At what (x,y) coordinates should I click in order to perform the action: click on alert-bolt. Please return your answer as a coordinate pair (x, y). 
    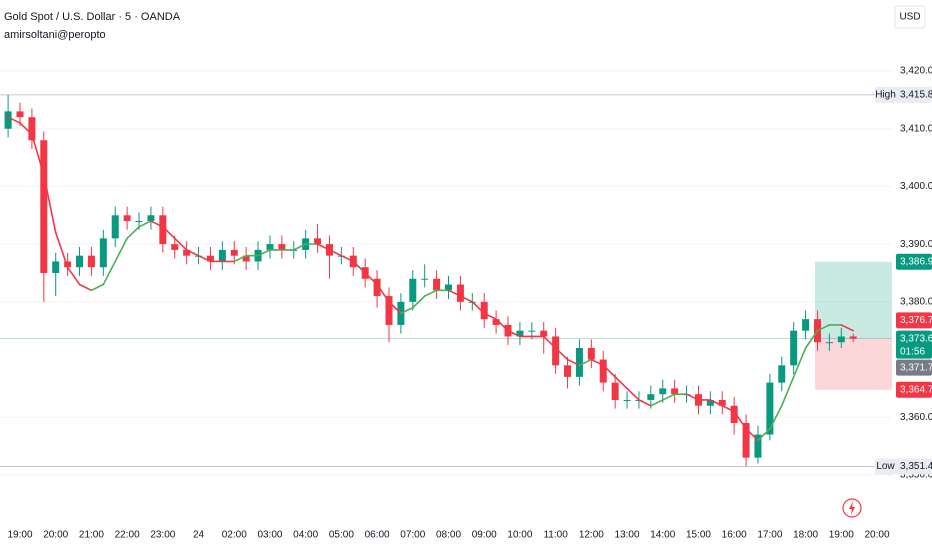
    Looking at the image, I should click on (852, 508).